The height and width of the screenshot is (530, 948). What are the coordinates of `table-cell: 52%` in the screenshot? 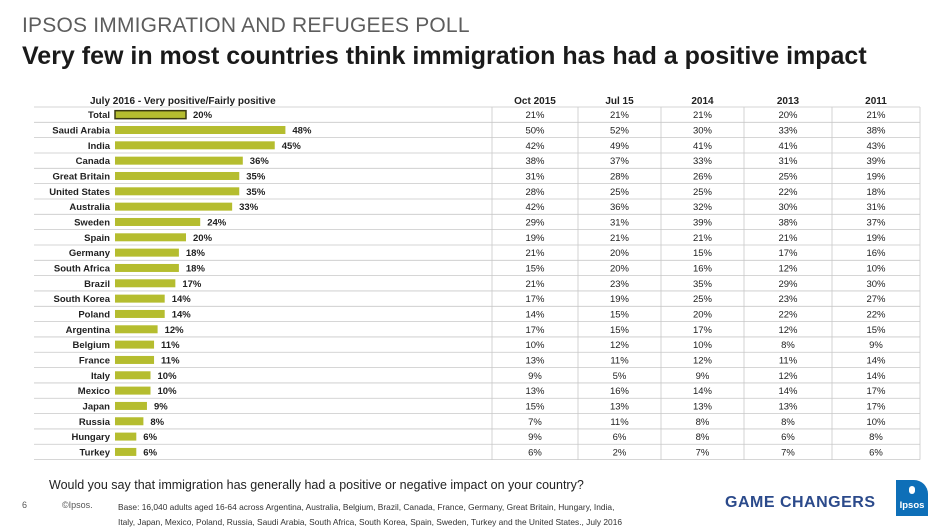 It's located at (620, 130).